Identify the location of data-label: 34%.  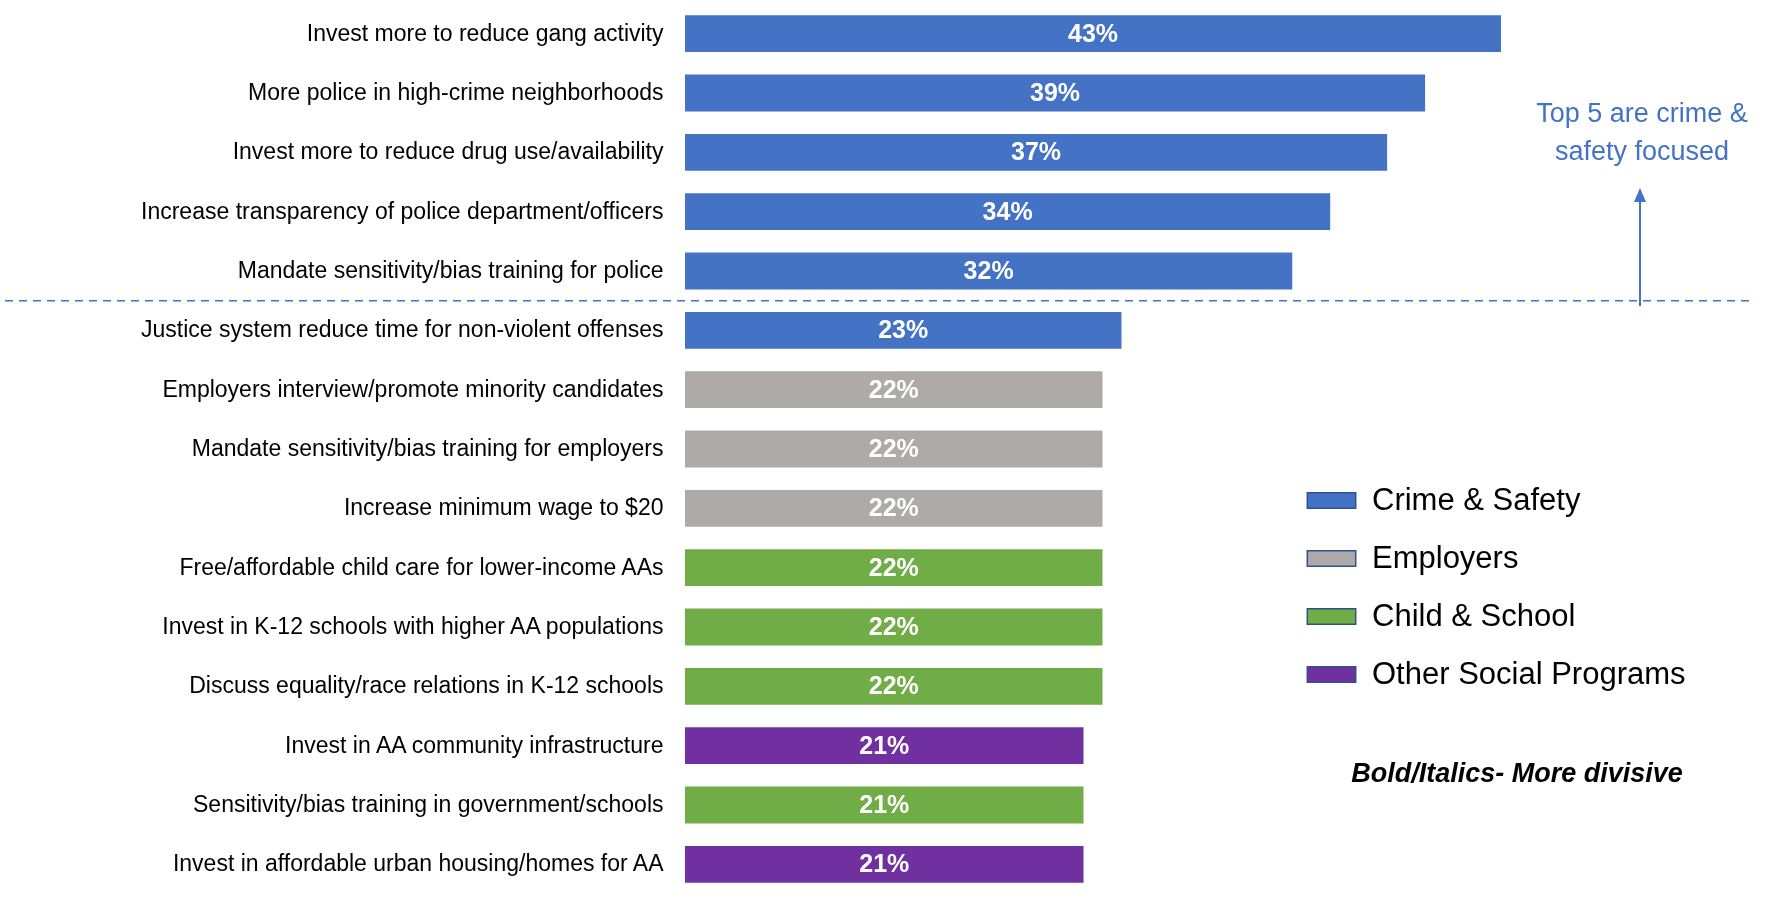
(1007, 210).